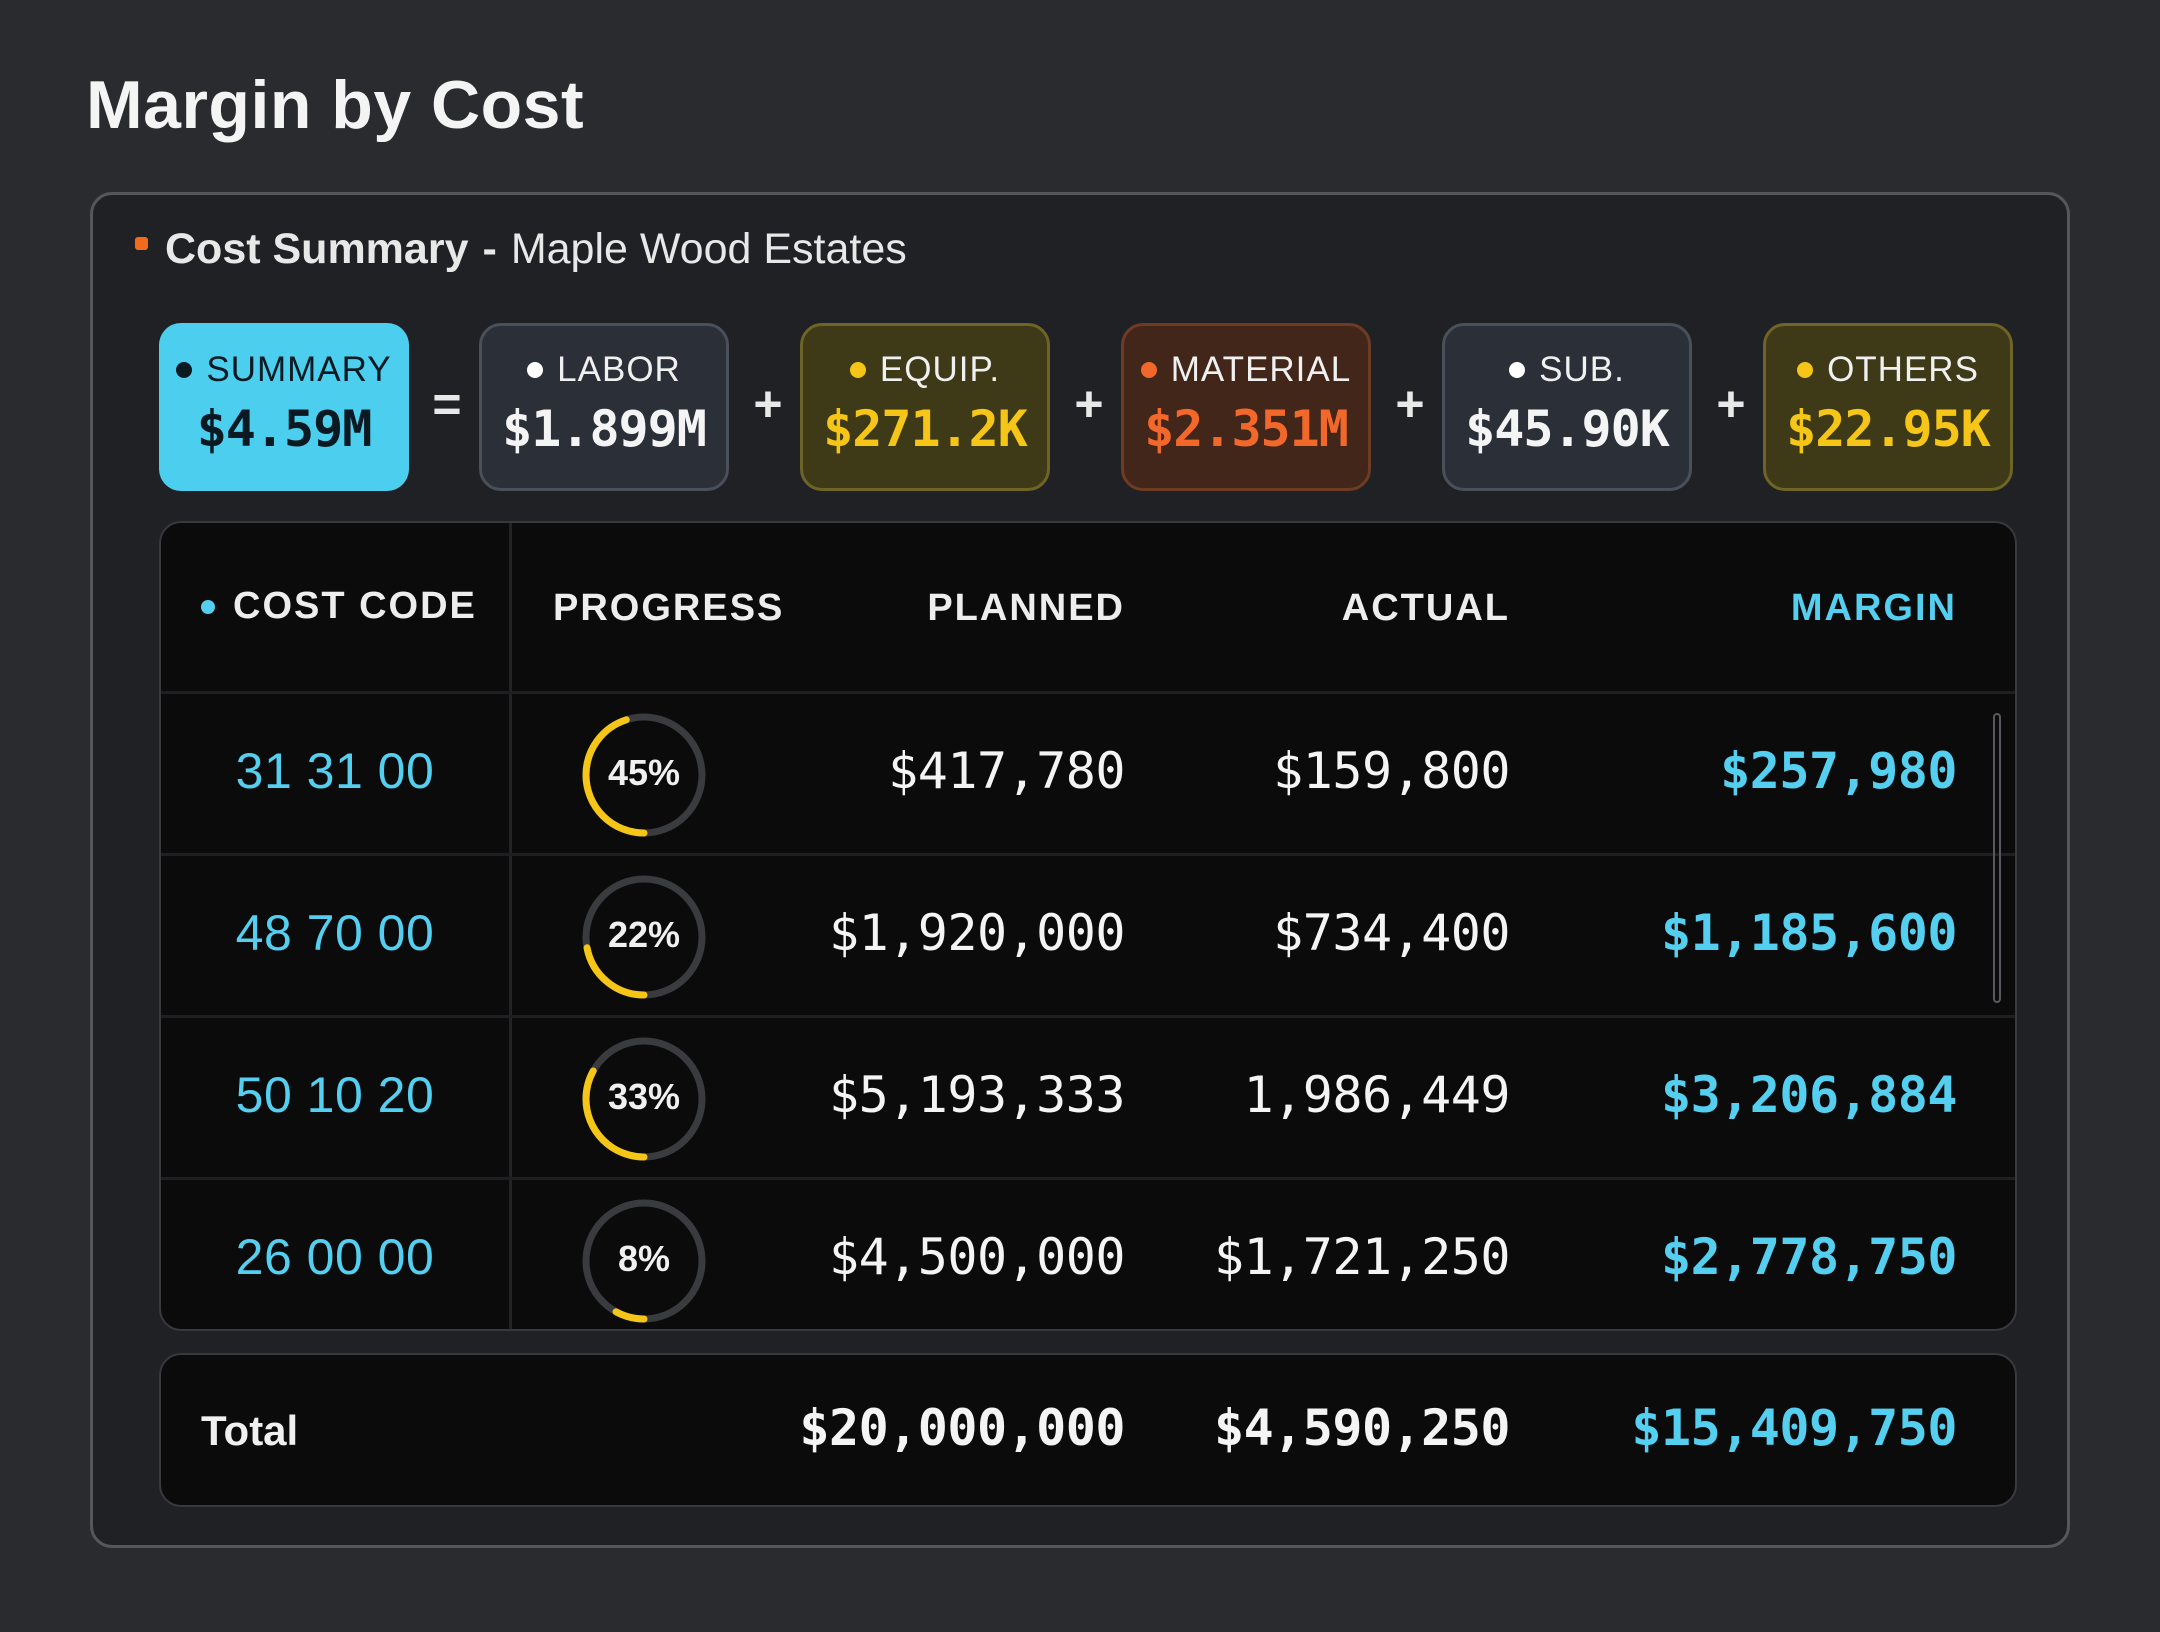 The height and width of the screenshot is (1632, 2160). I want to click on chip-value: $4.59M, so click(284, 429).